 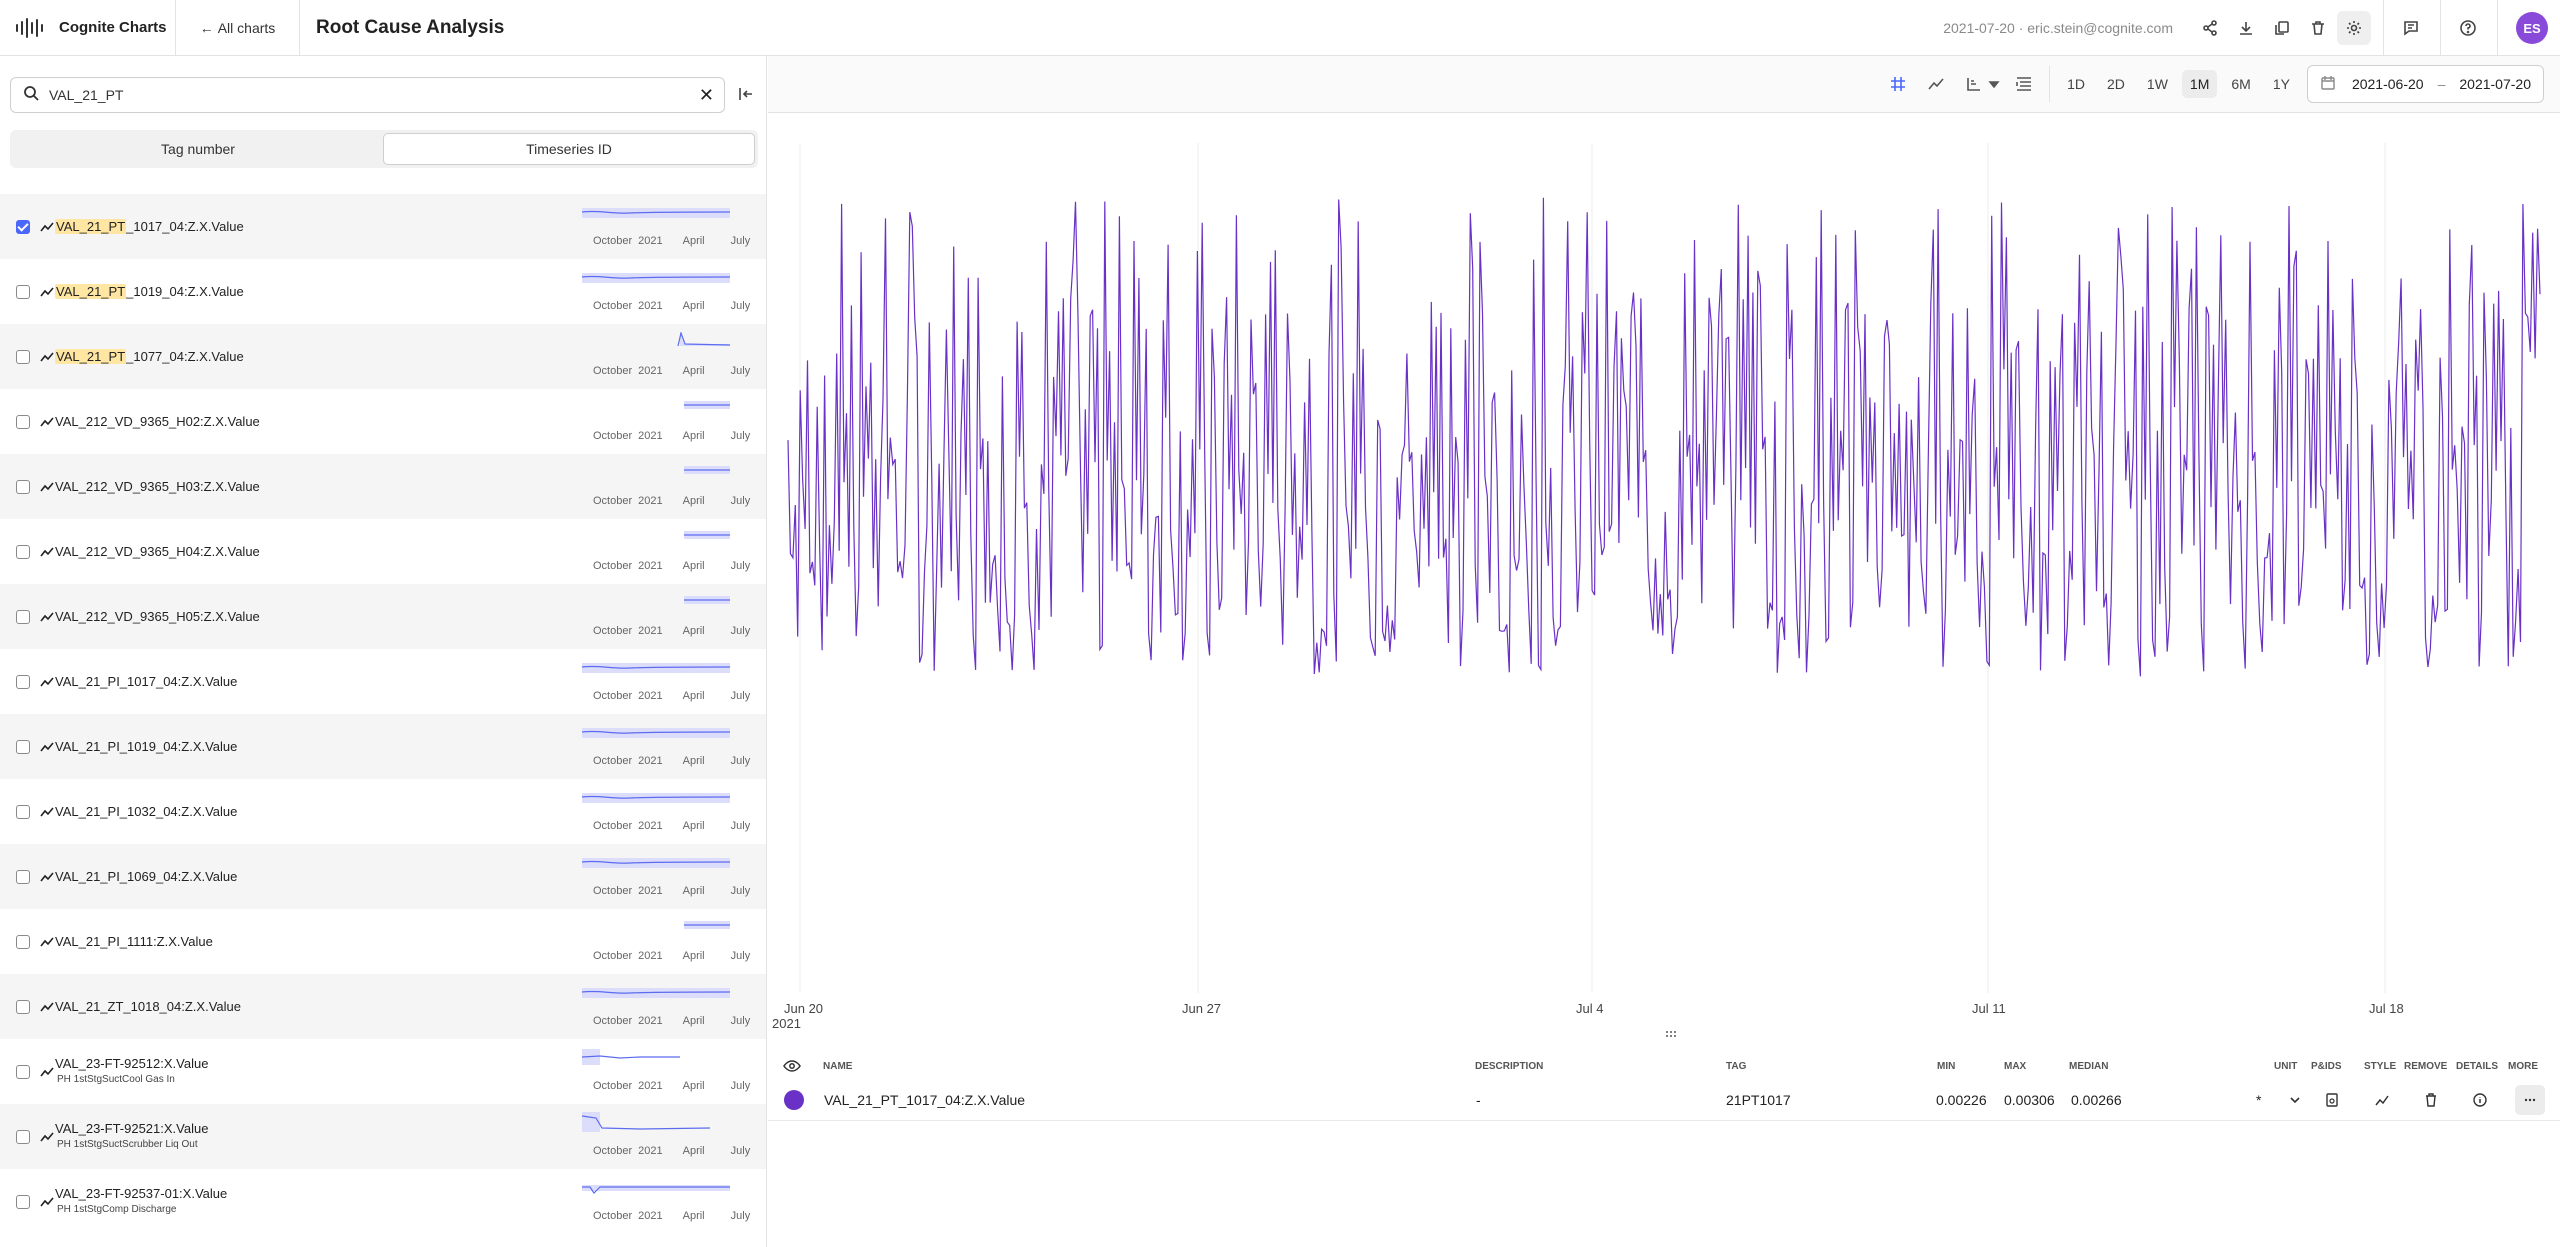 I want to click on chart-title: Root Cause Analysis, so click(x=410, y=27).